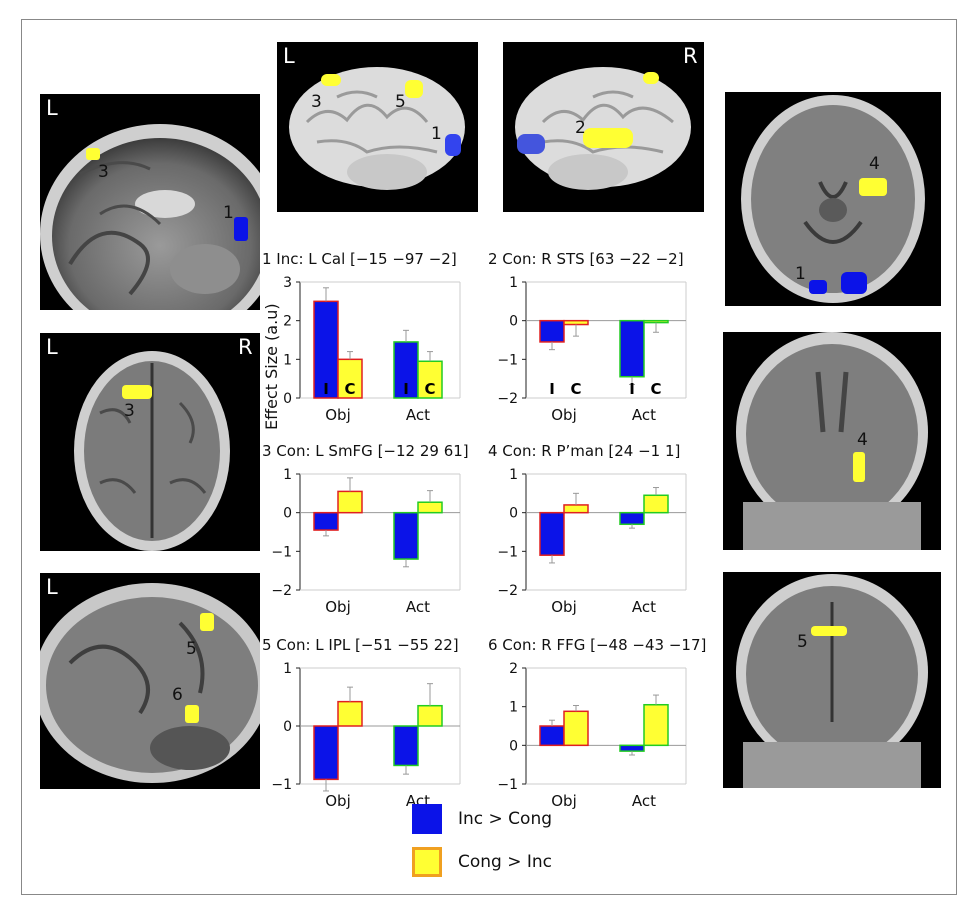 The width and height of the screenshot is (978, 914). I want to click on chart-title: 4 Con: R P’man [24 −1 1], so click(584, 451).